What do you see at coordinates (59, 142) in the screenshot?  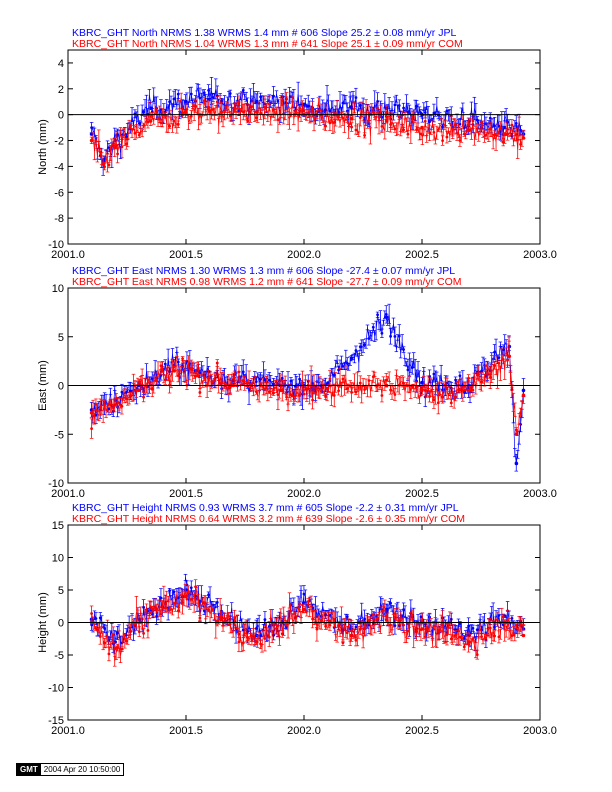 I see `y-tick-label: -2` at bounding box center [59, 142].